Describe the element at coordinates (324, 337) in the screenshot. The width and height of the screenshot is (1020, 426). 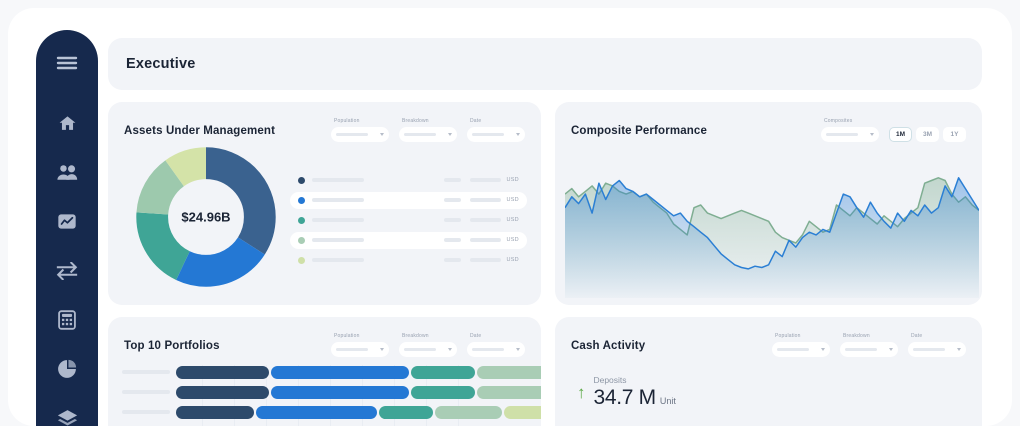
I see `card-header: Top 10 Portfolios Population Breakdown` at that location.